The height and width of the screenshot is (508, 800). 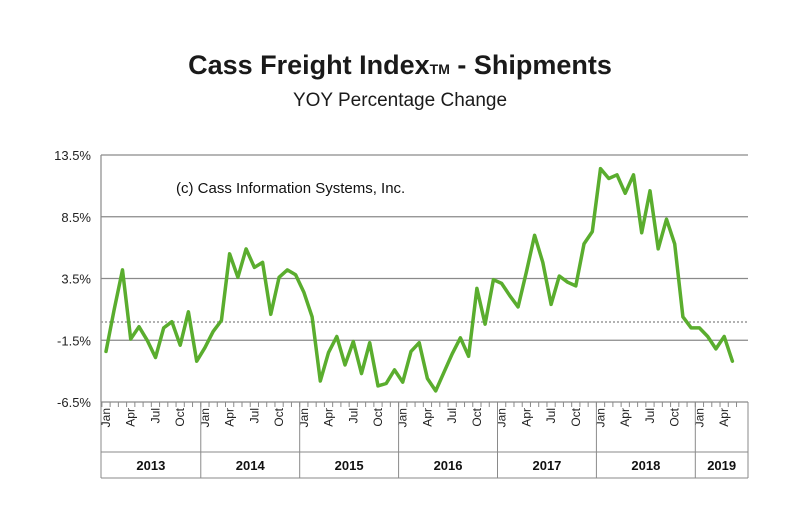 What do you see at coordinates (349, 465) in the screenshot?
I see `year-label: 2015` at bounding box center [349, 465].